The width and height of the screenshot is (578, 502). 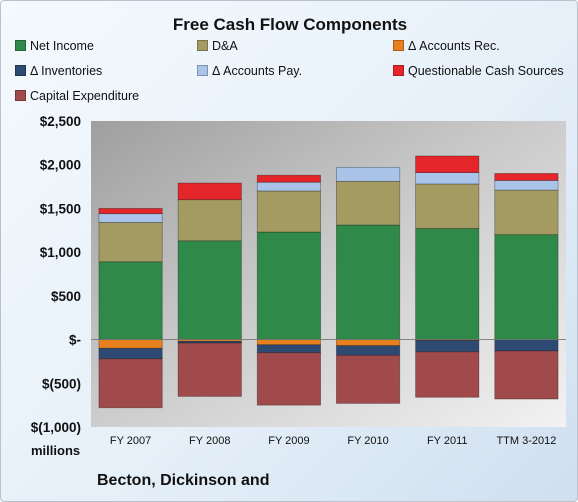 What do you see at coordinates (290, 24) in the screenshot?
I see `chart-title: Free Cash Flow Components` at bounding box center [290, 24].